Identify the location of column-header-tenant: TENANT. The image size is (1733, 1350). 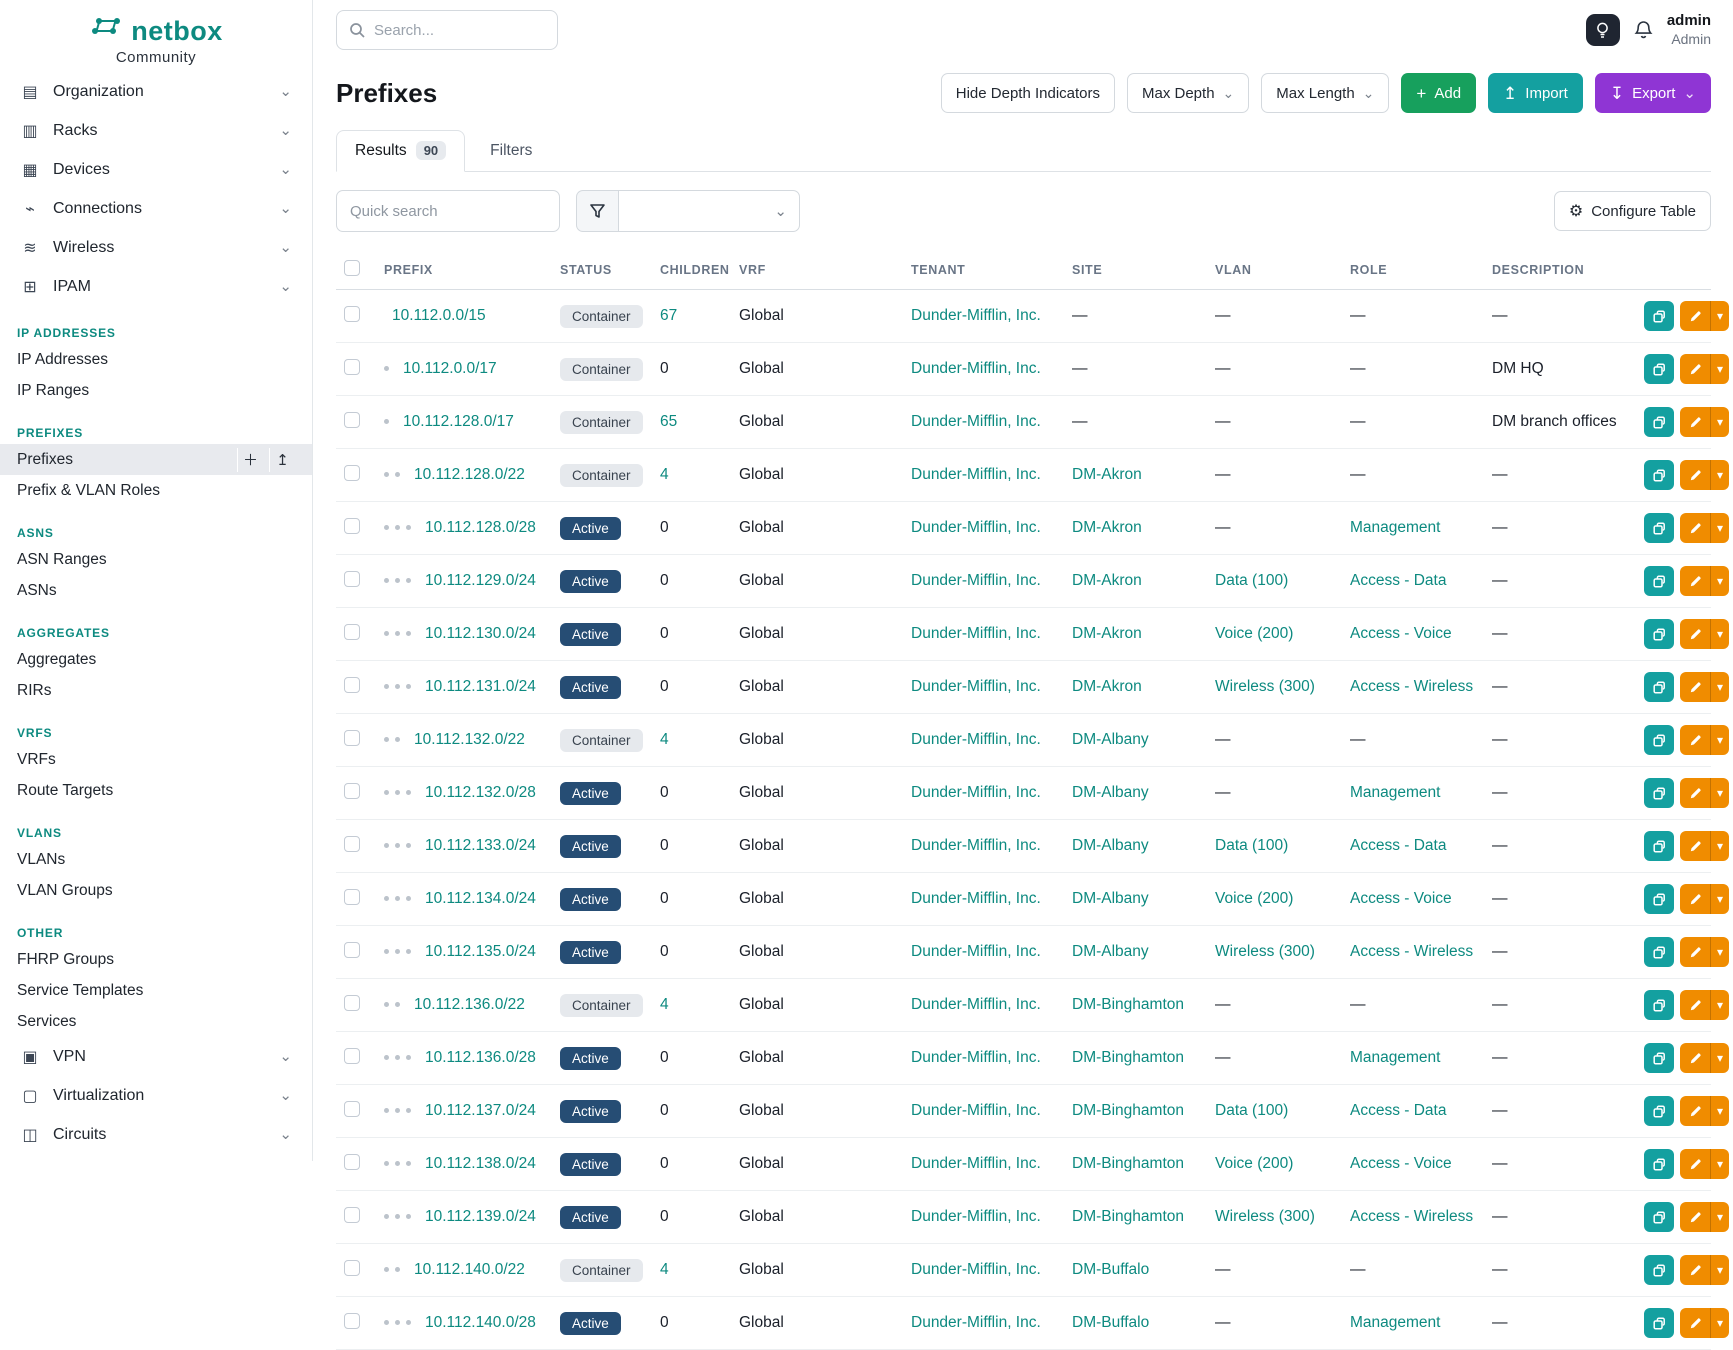
(983, 270).